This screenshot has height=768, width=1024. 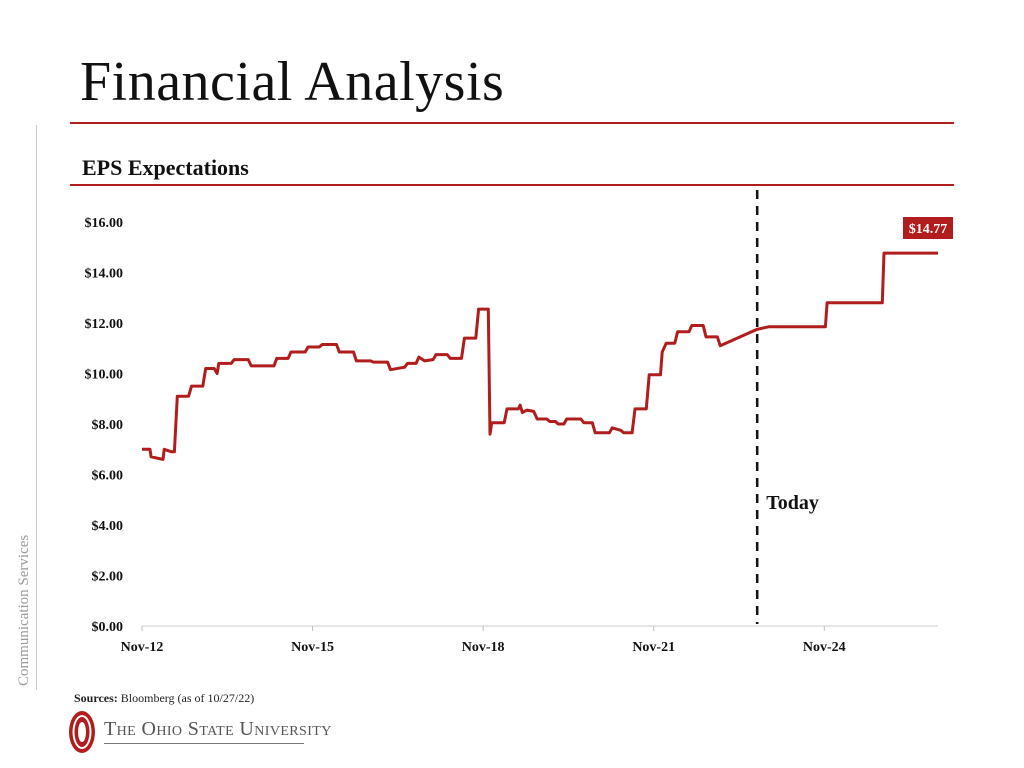 I want to click on end-value-badge, so click(x=928, y=228).